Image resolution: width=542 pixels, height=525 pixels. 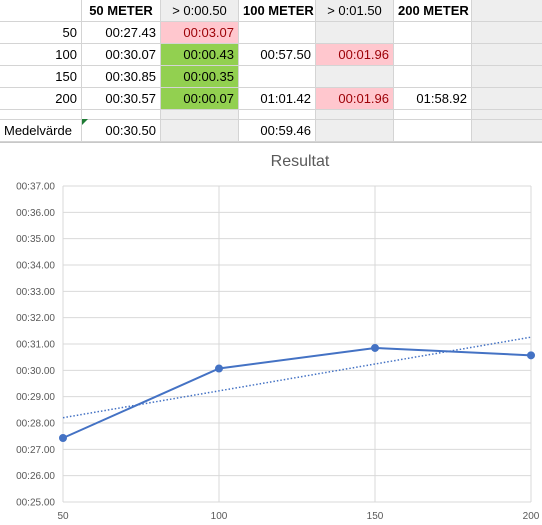 What do you see at coordinates (200, 99) in the screenshot?
I see `diff-50-cell: 00:00.07` at bounding box center [200, 99].